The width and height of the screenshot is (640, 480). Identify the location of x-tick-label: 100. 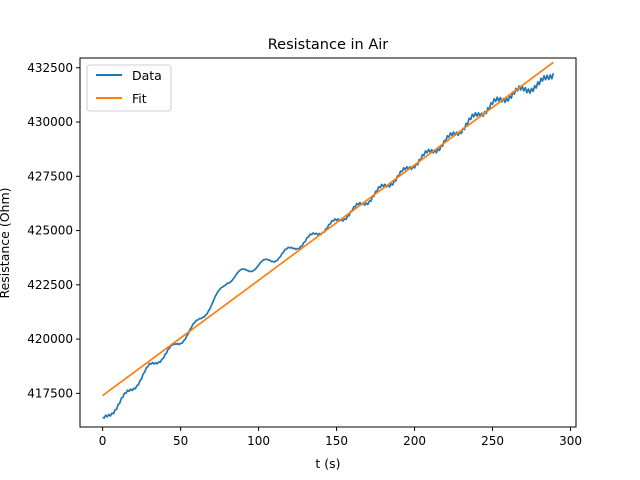
(258, 441).